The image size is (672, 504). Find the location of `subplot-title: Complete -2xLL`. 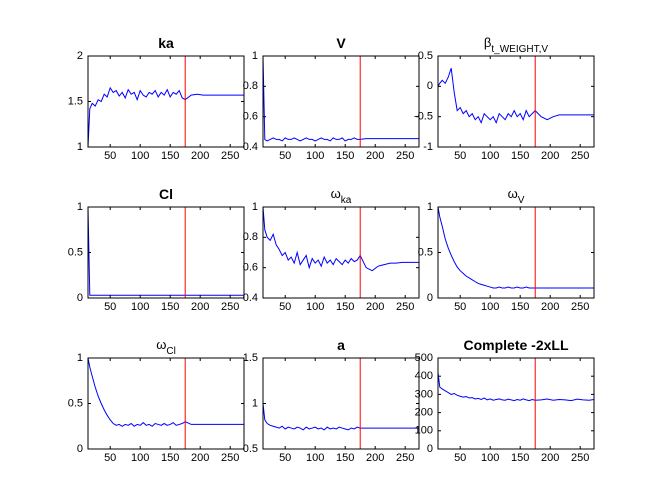

subplot-title: Complete -2xLL is located at coordinates (515, 345).